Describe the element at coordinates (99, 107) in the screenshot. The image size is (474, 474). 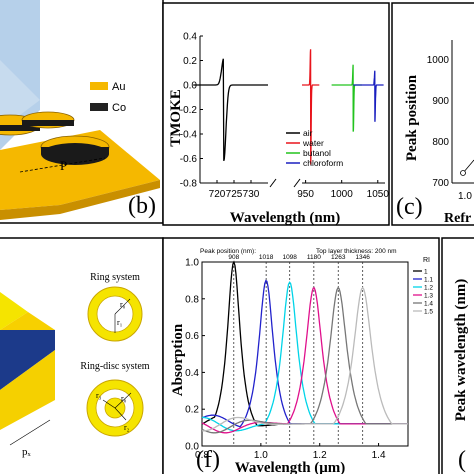
I see `legend-co-swatch` at that location.